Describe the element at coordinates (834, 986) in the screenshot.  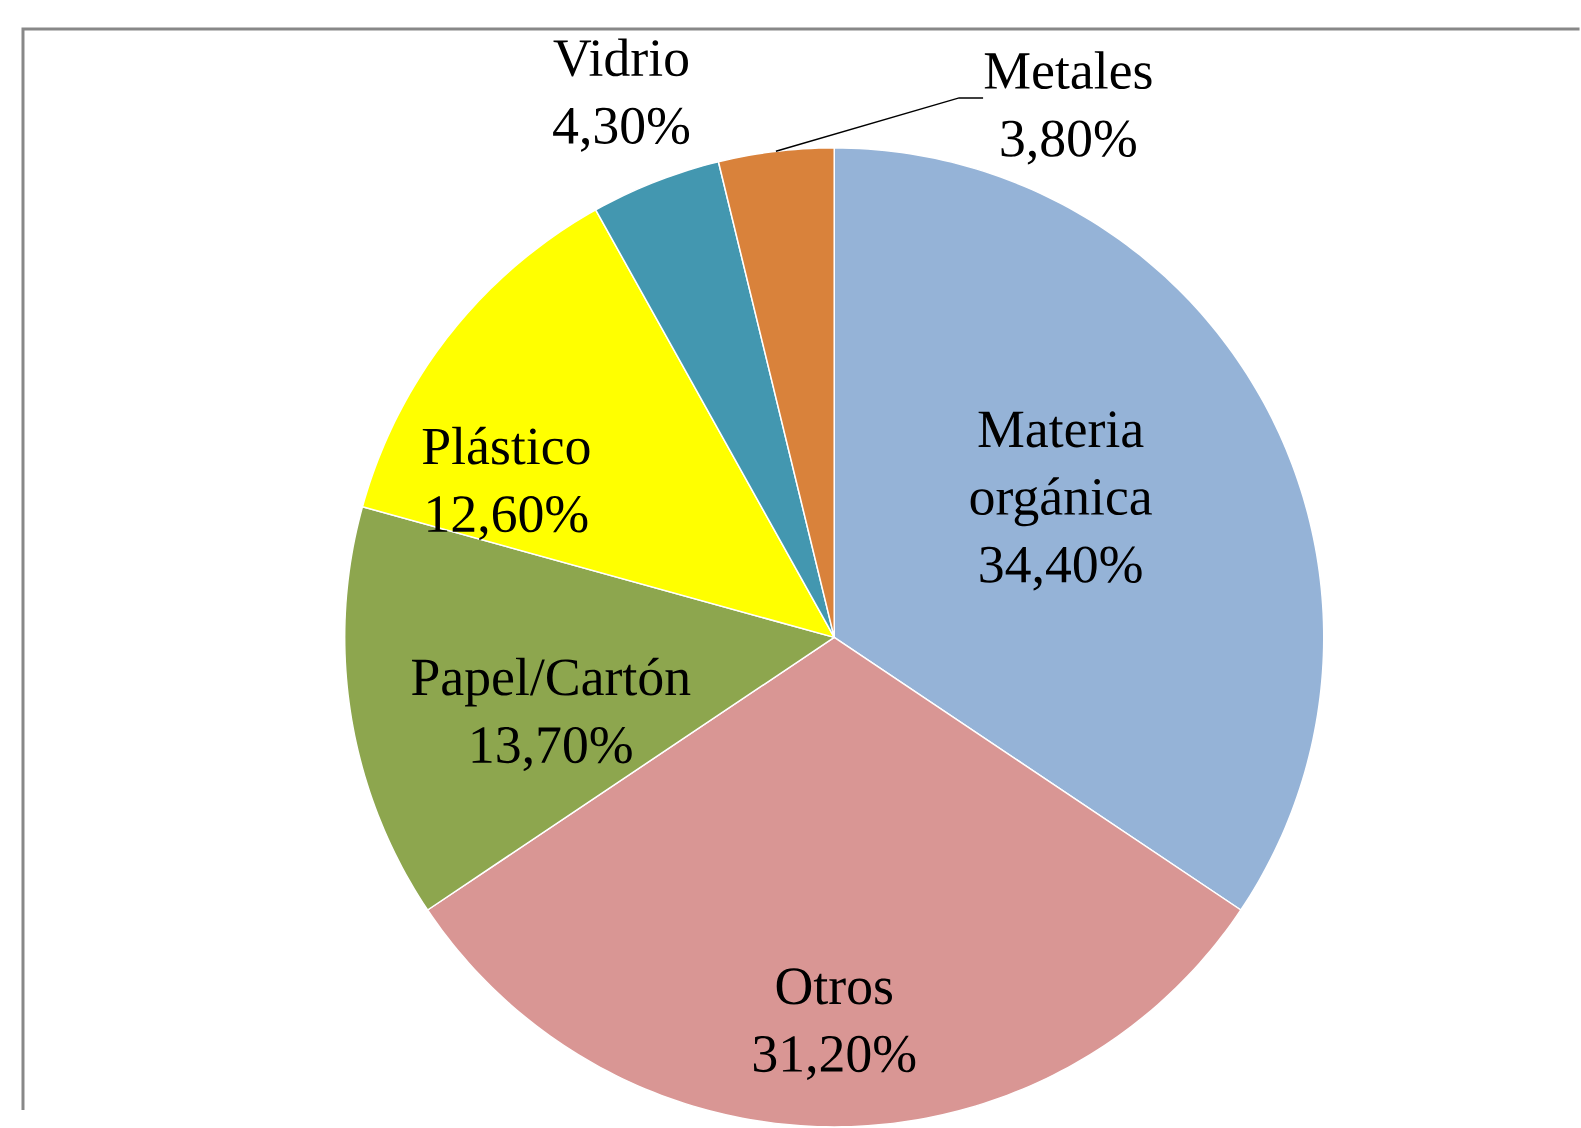
I see `slice-label: Otros` at that location.